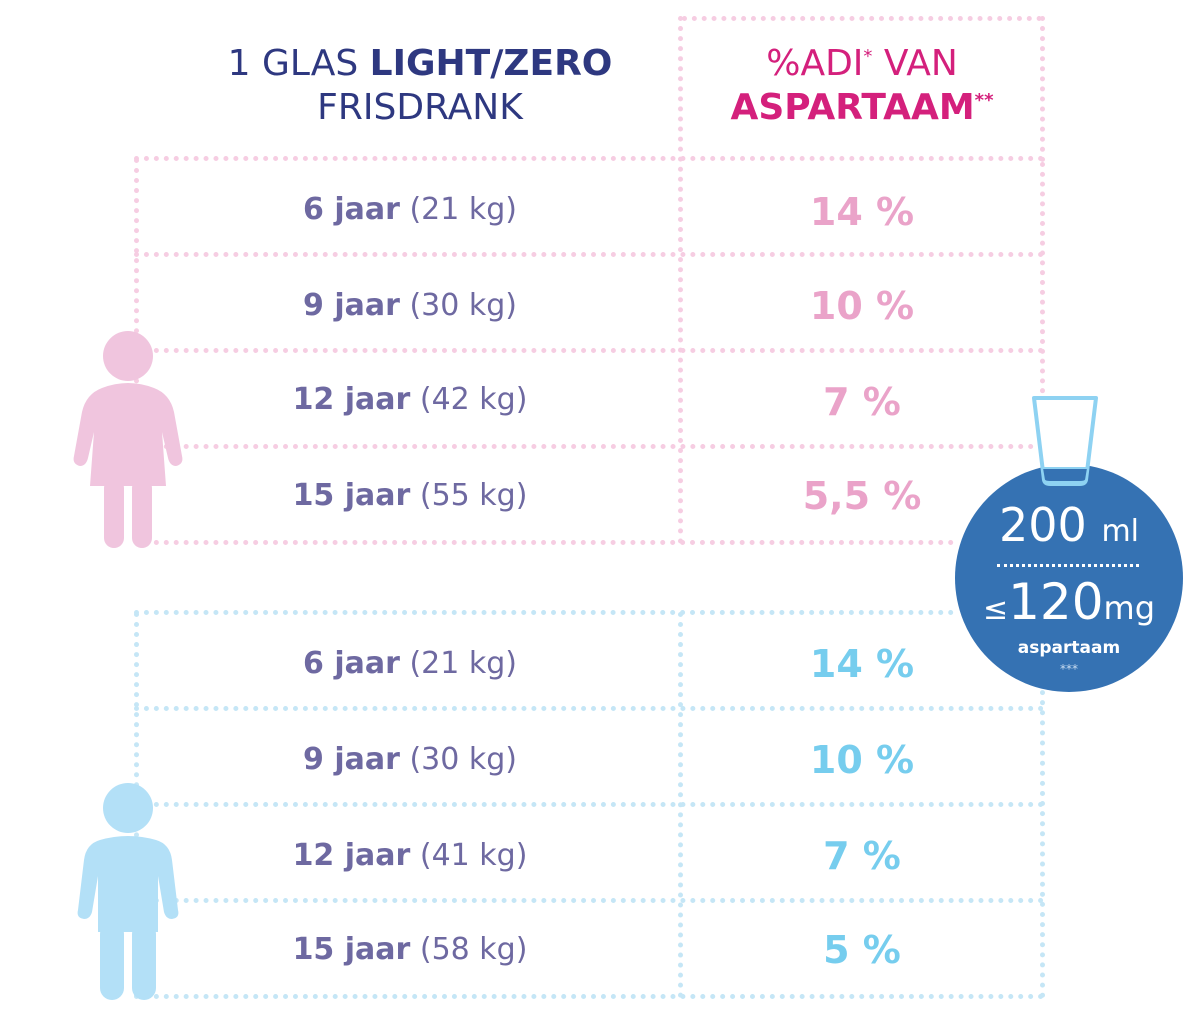 The image size is (1200, 1028). What do you see at coordinates (128, 891) in the screenshot?
I see `boy-figure-icon` at bounding box center [128, 891].